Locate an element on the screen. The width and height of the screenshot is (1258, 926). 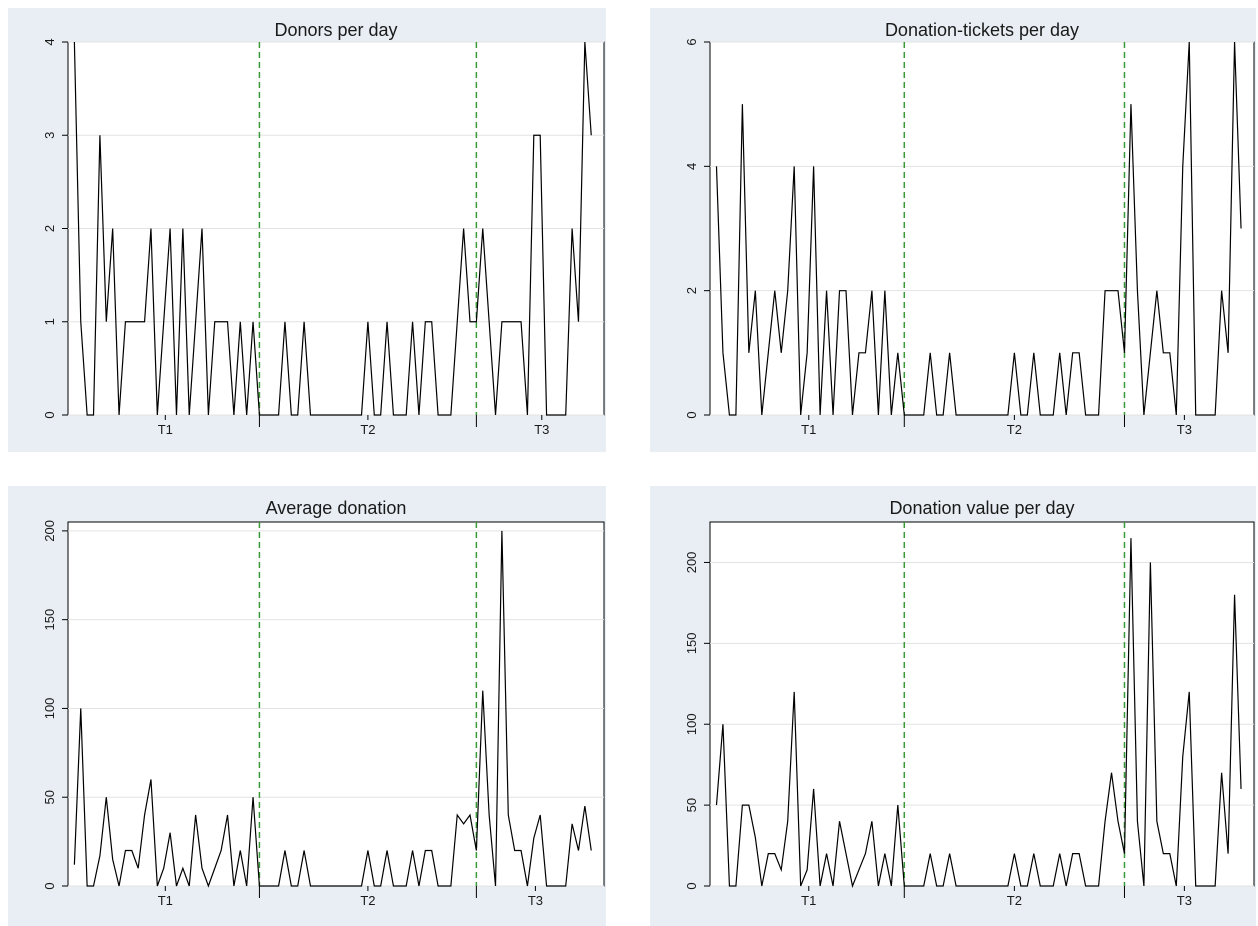
chart-title: Donation value per day is located at coordinates (981, 508).